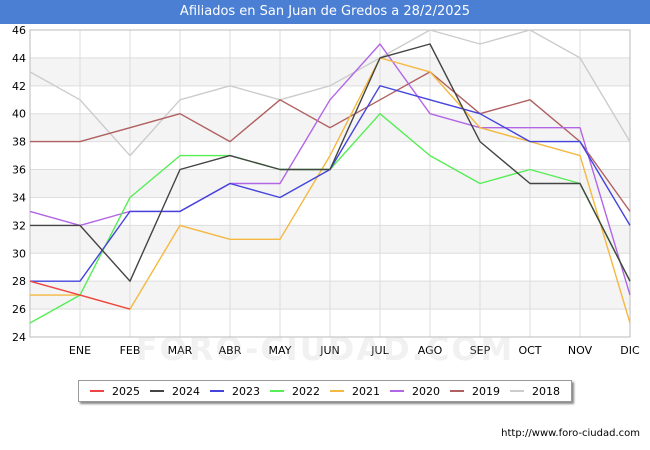 This screenshot has width=650, height=450. Describe the element at coordinates (529, 350) in the screenshot. I see `x-tick-label: OCT` at that location.